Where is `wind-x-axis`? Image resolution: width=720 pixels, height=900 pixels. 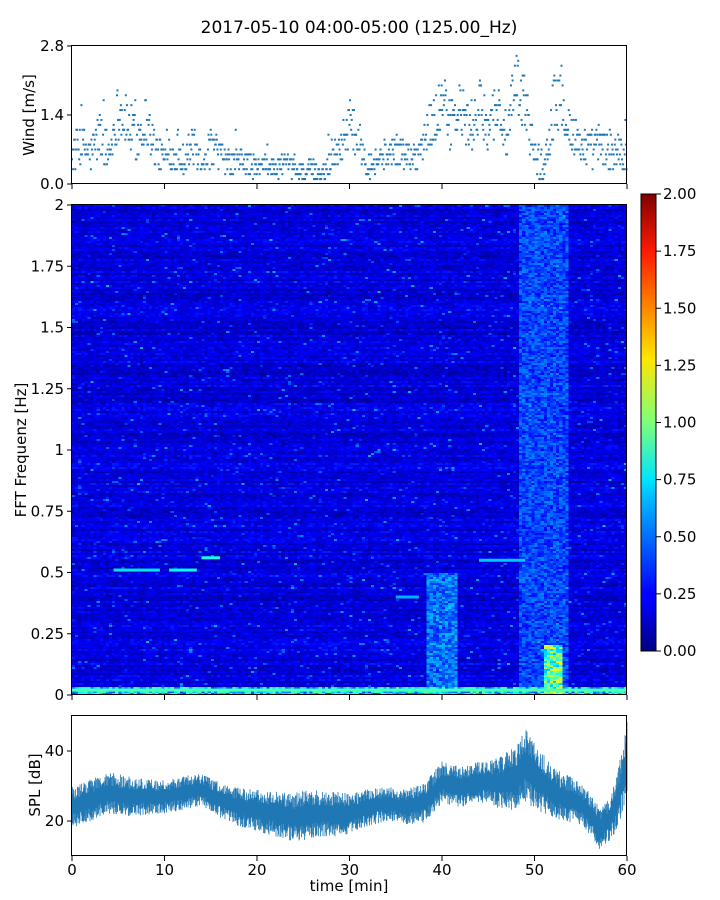
wind-x-axis is located at coordinates (349, 186).